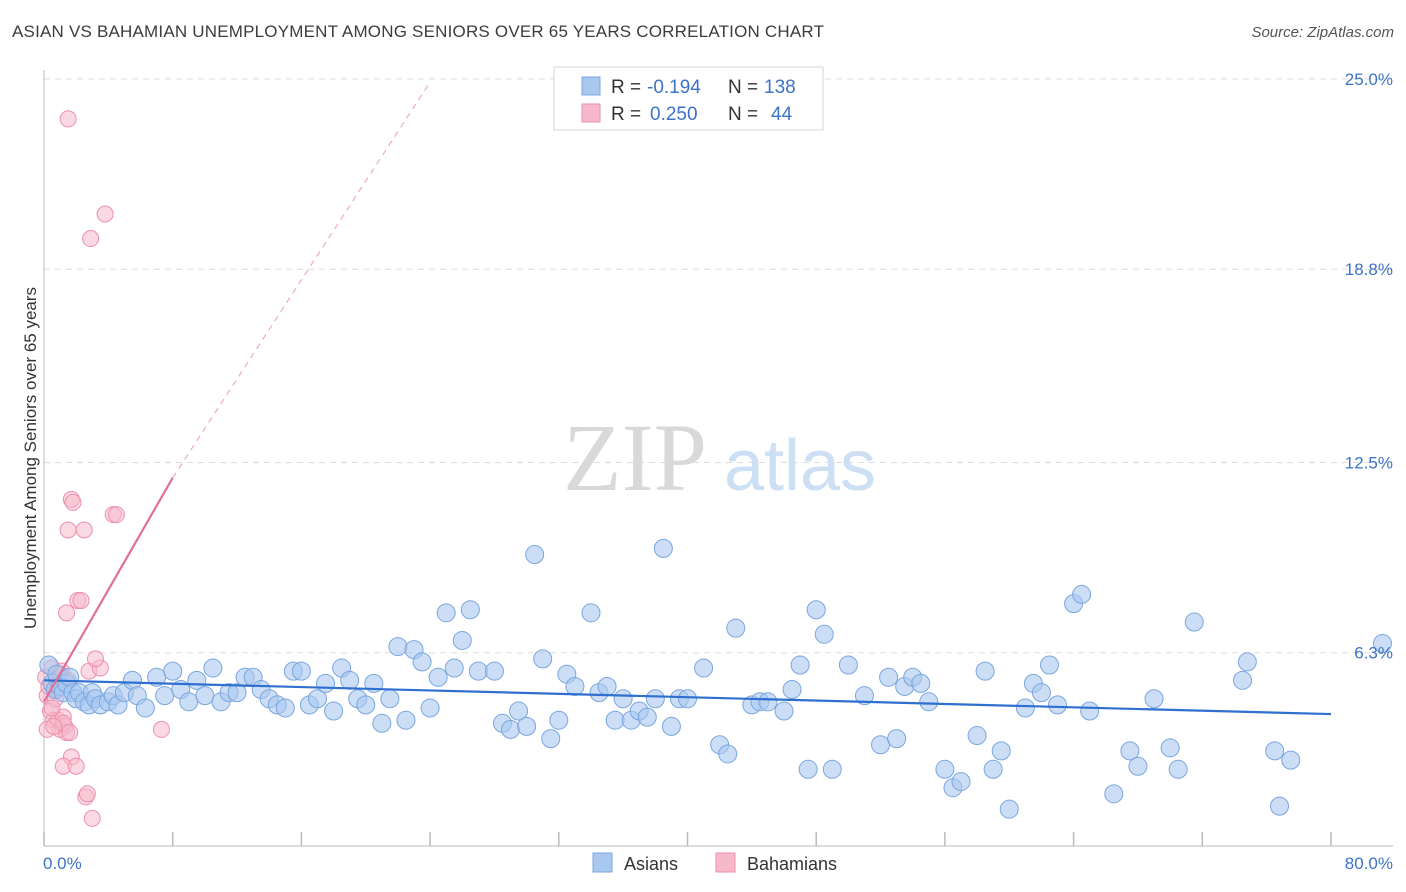 Image resolution: width=1406 pixels, height=892 pixels. Describe the element at coordinates (635, 457) in the screenshot. I see `watermark-zip: ZIP` at that location.